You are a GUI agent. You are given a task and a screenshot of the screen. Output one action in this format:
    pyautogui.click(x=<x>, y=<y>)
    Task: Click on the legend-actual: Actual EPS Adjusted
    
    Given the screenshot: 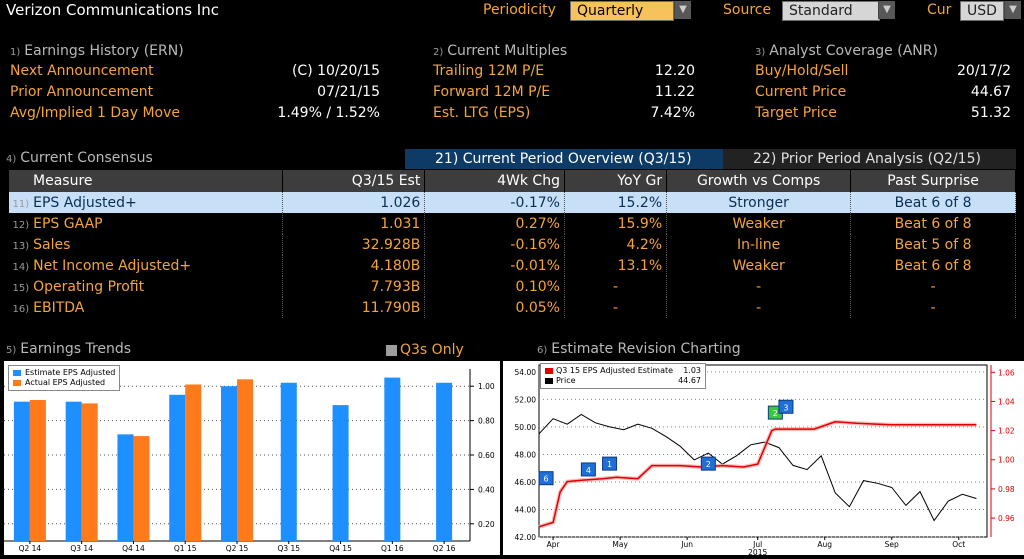 What is the action you would take?
    pyautogui.click(x=64, y=383)
    